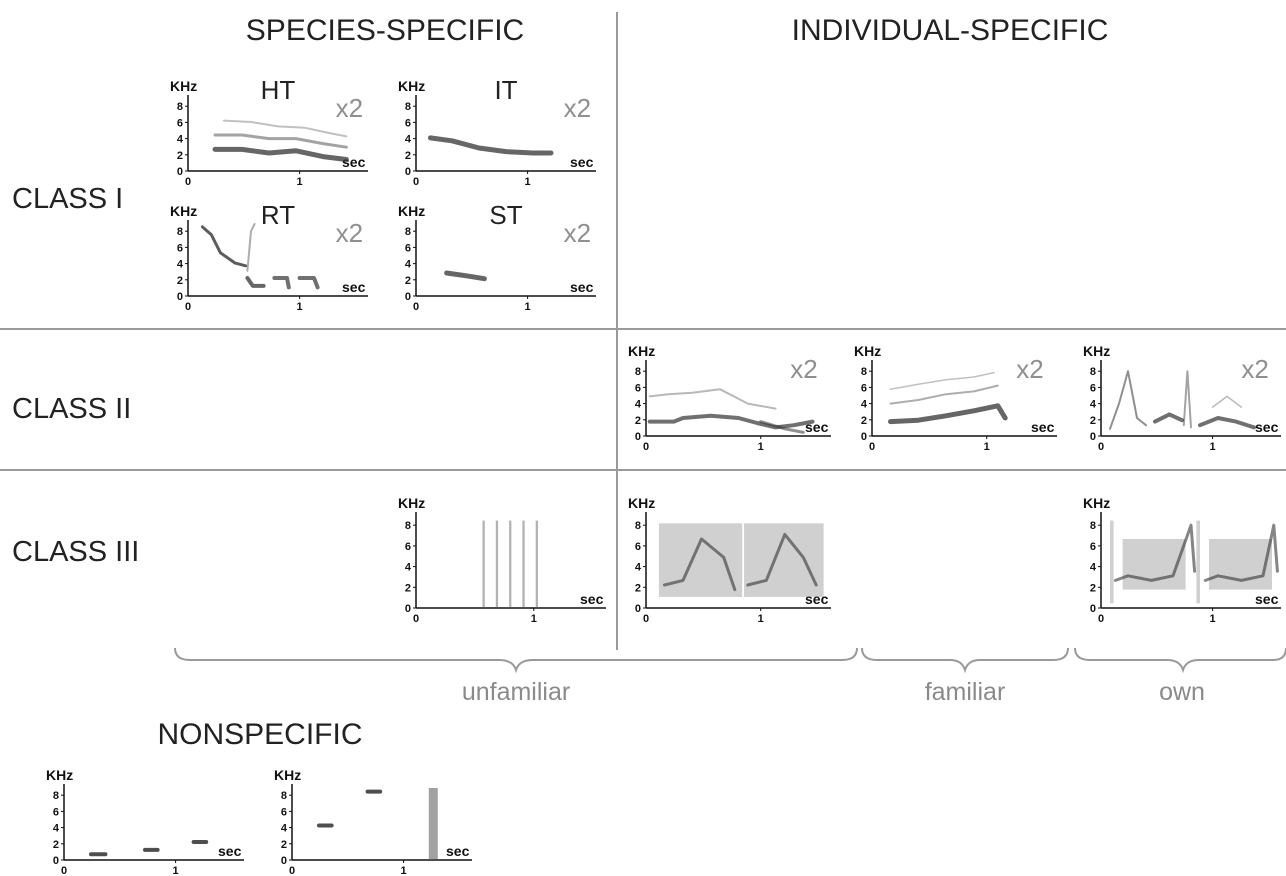  Describe the element at coordinates (497, 256) in the screenshot. I see `spectrogram-class1-st: 8 6 4 2 00 1 KHz sec ST x2` at that location.